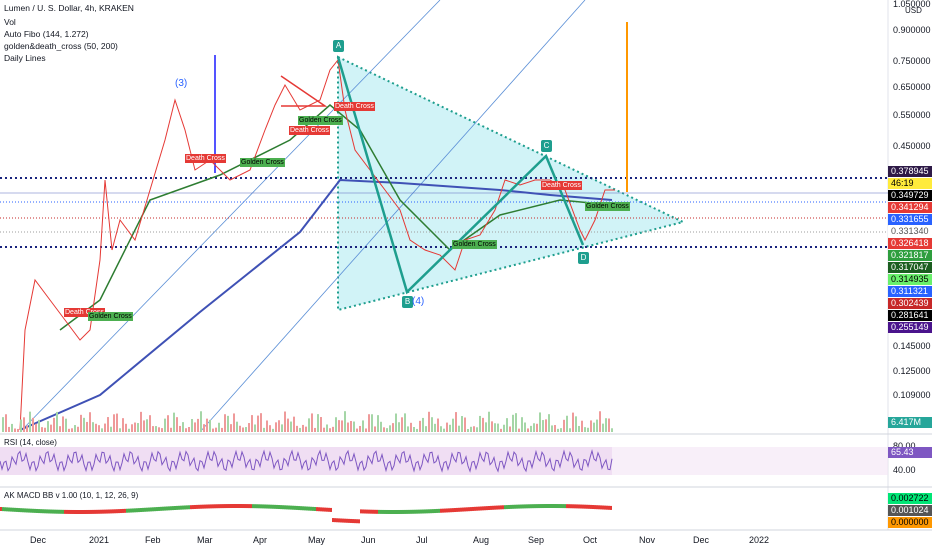 The width and height of the screenshot is (932, 550). I want to click on price-tag: 0.331340, so click(910, 231).